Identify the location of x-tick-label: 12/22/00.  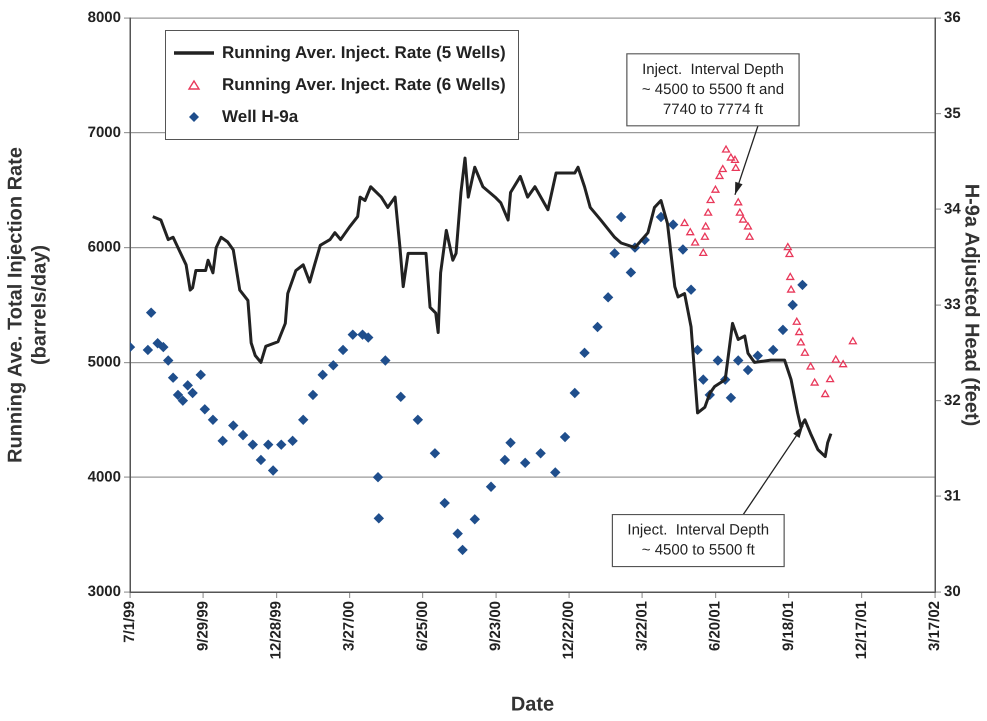
(569, 630).